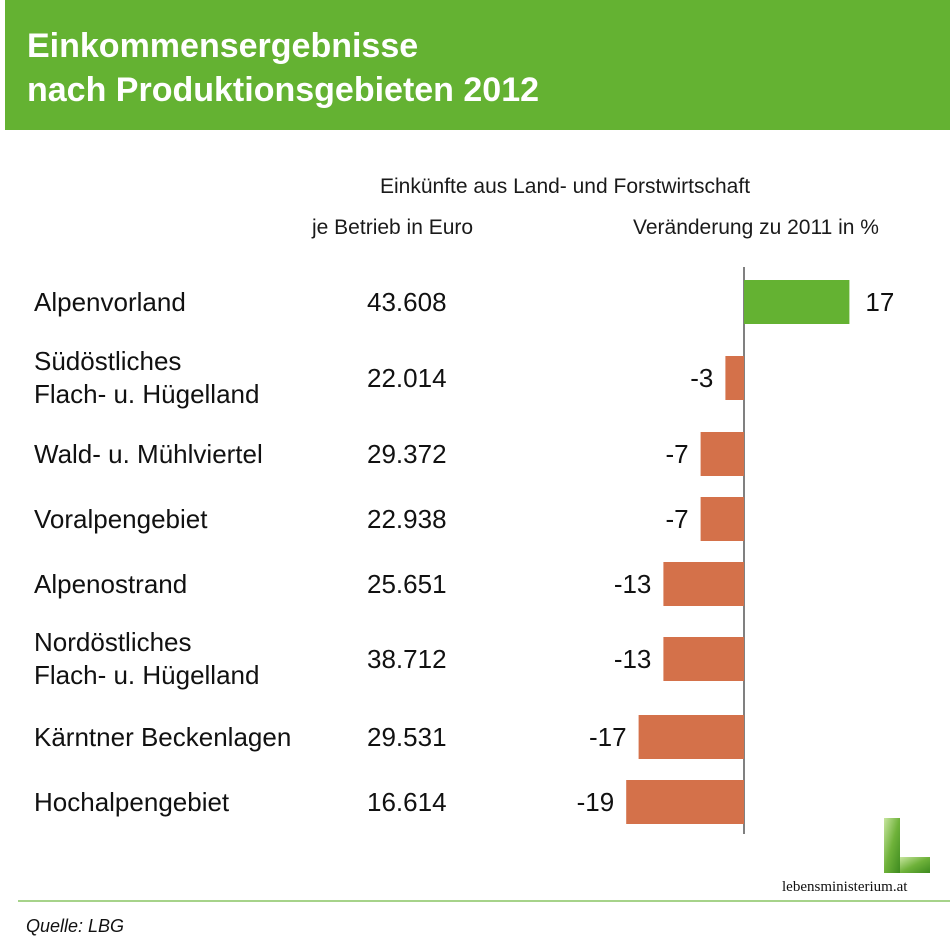 This screenshot has height=942, width=950. What do you see at coordinates (407, 453) in the screenshot?
I see `income-value: 29.372` at bounding box center [407, 453].